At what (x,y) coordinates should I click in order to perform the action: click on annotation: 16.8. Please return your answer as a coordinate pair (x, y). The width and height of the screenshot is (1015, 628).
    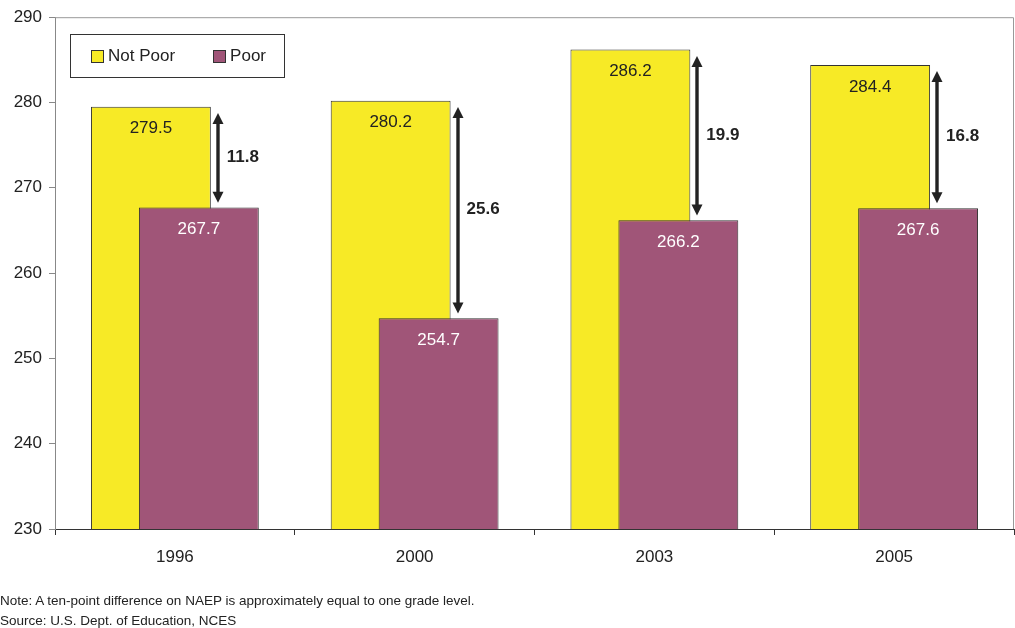
    Looking at the image, I should click on (963, 136).